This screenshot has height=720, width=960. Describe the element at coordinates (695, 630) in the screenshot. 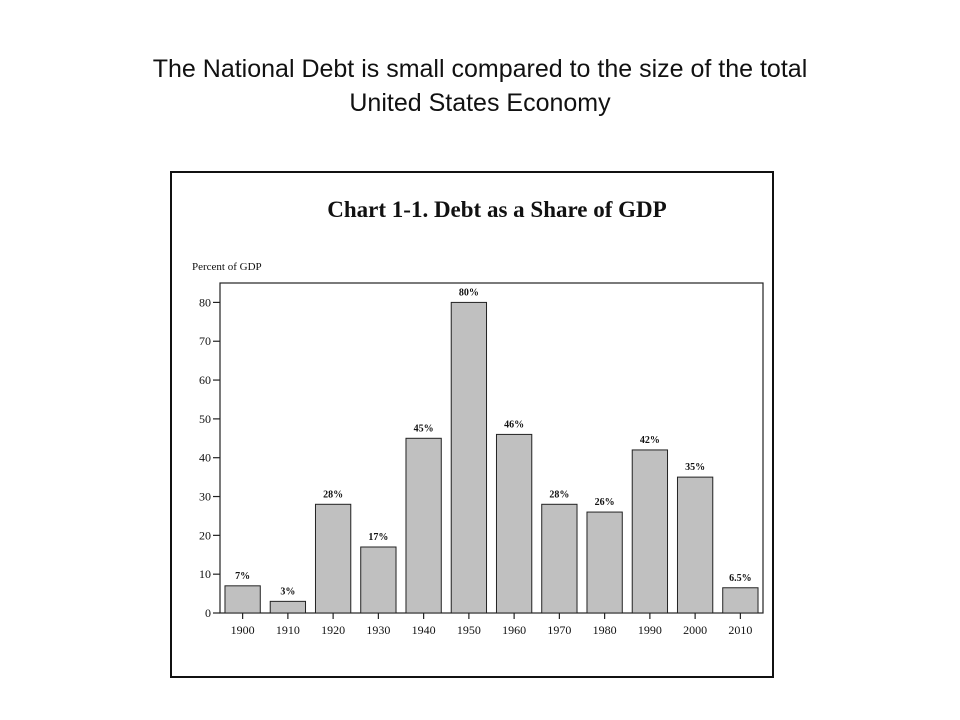

I see `x-tick-label: 2000` at that location.